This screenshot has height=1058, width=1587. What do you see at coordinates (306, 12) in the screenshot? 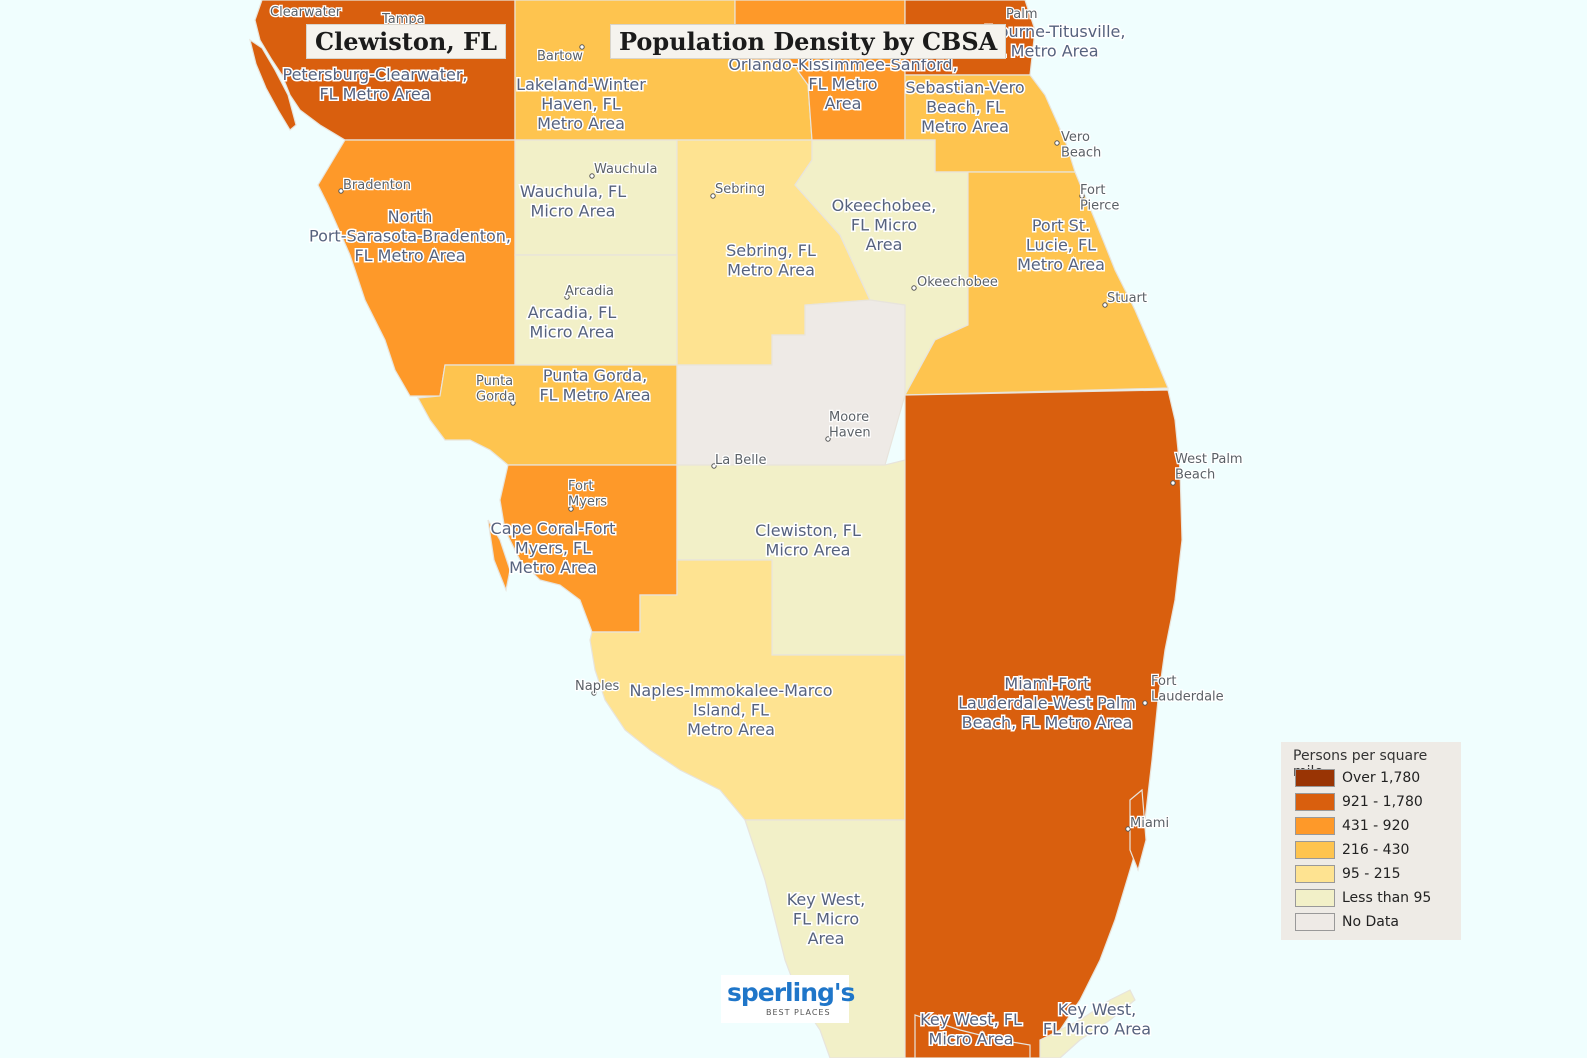
I see `city-clearwater: Clearwater` at bounding box center [306, 12].